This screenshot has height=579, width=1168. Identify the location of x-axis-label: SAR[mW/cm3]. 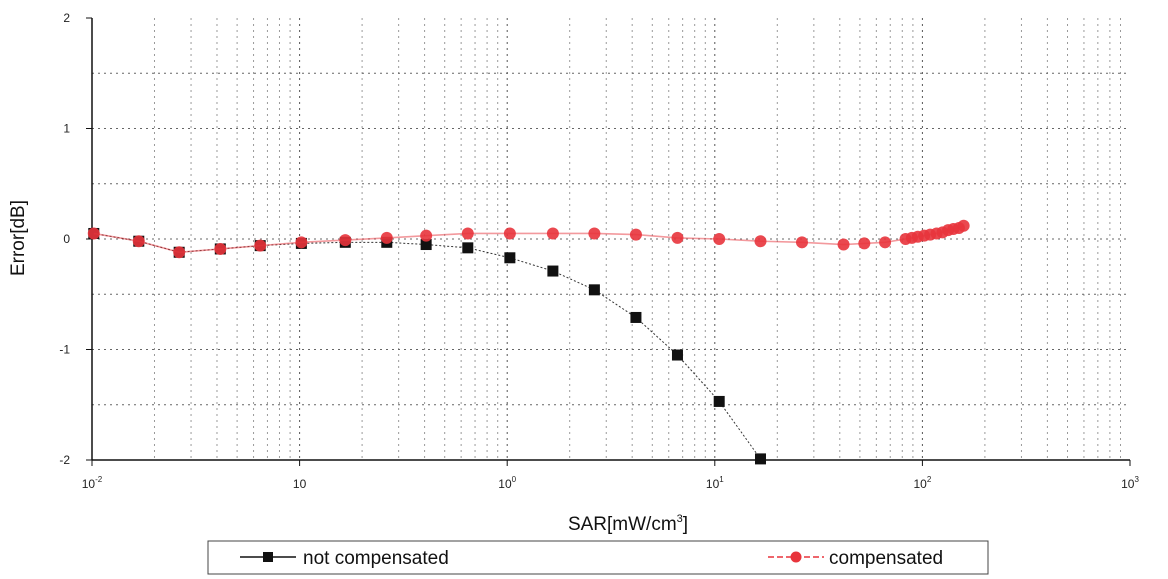
(628, 524).